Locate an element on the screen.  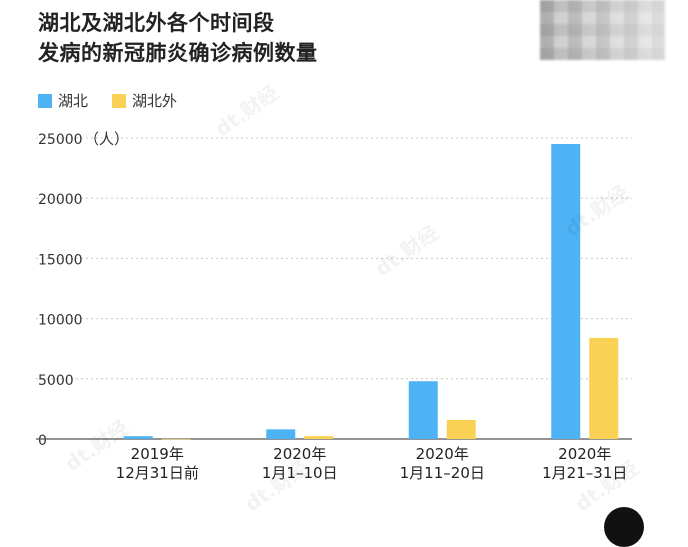
corner-badge is located at coordinates (624, 527).